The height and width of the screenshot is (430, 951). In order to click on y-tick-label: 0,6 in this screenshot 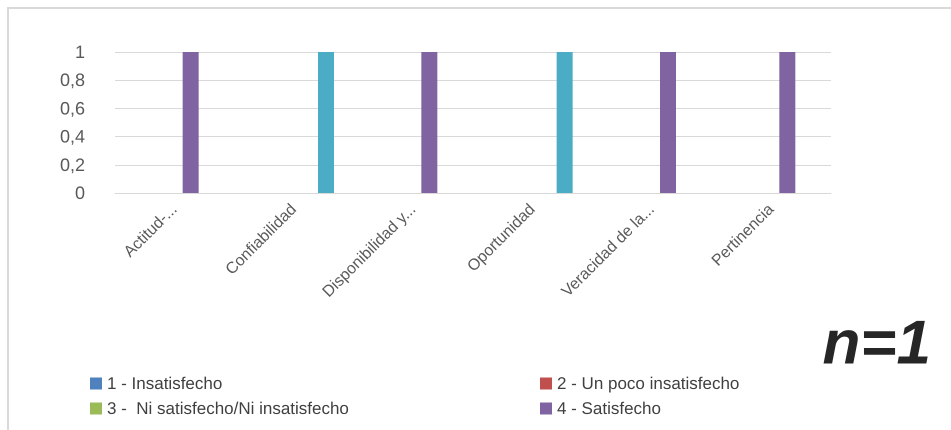, I will do `click(72, 108)`.